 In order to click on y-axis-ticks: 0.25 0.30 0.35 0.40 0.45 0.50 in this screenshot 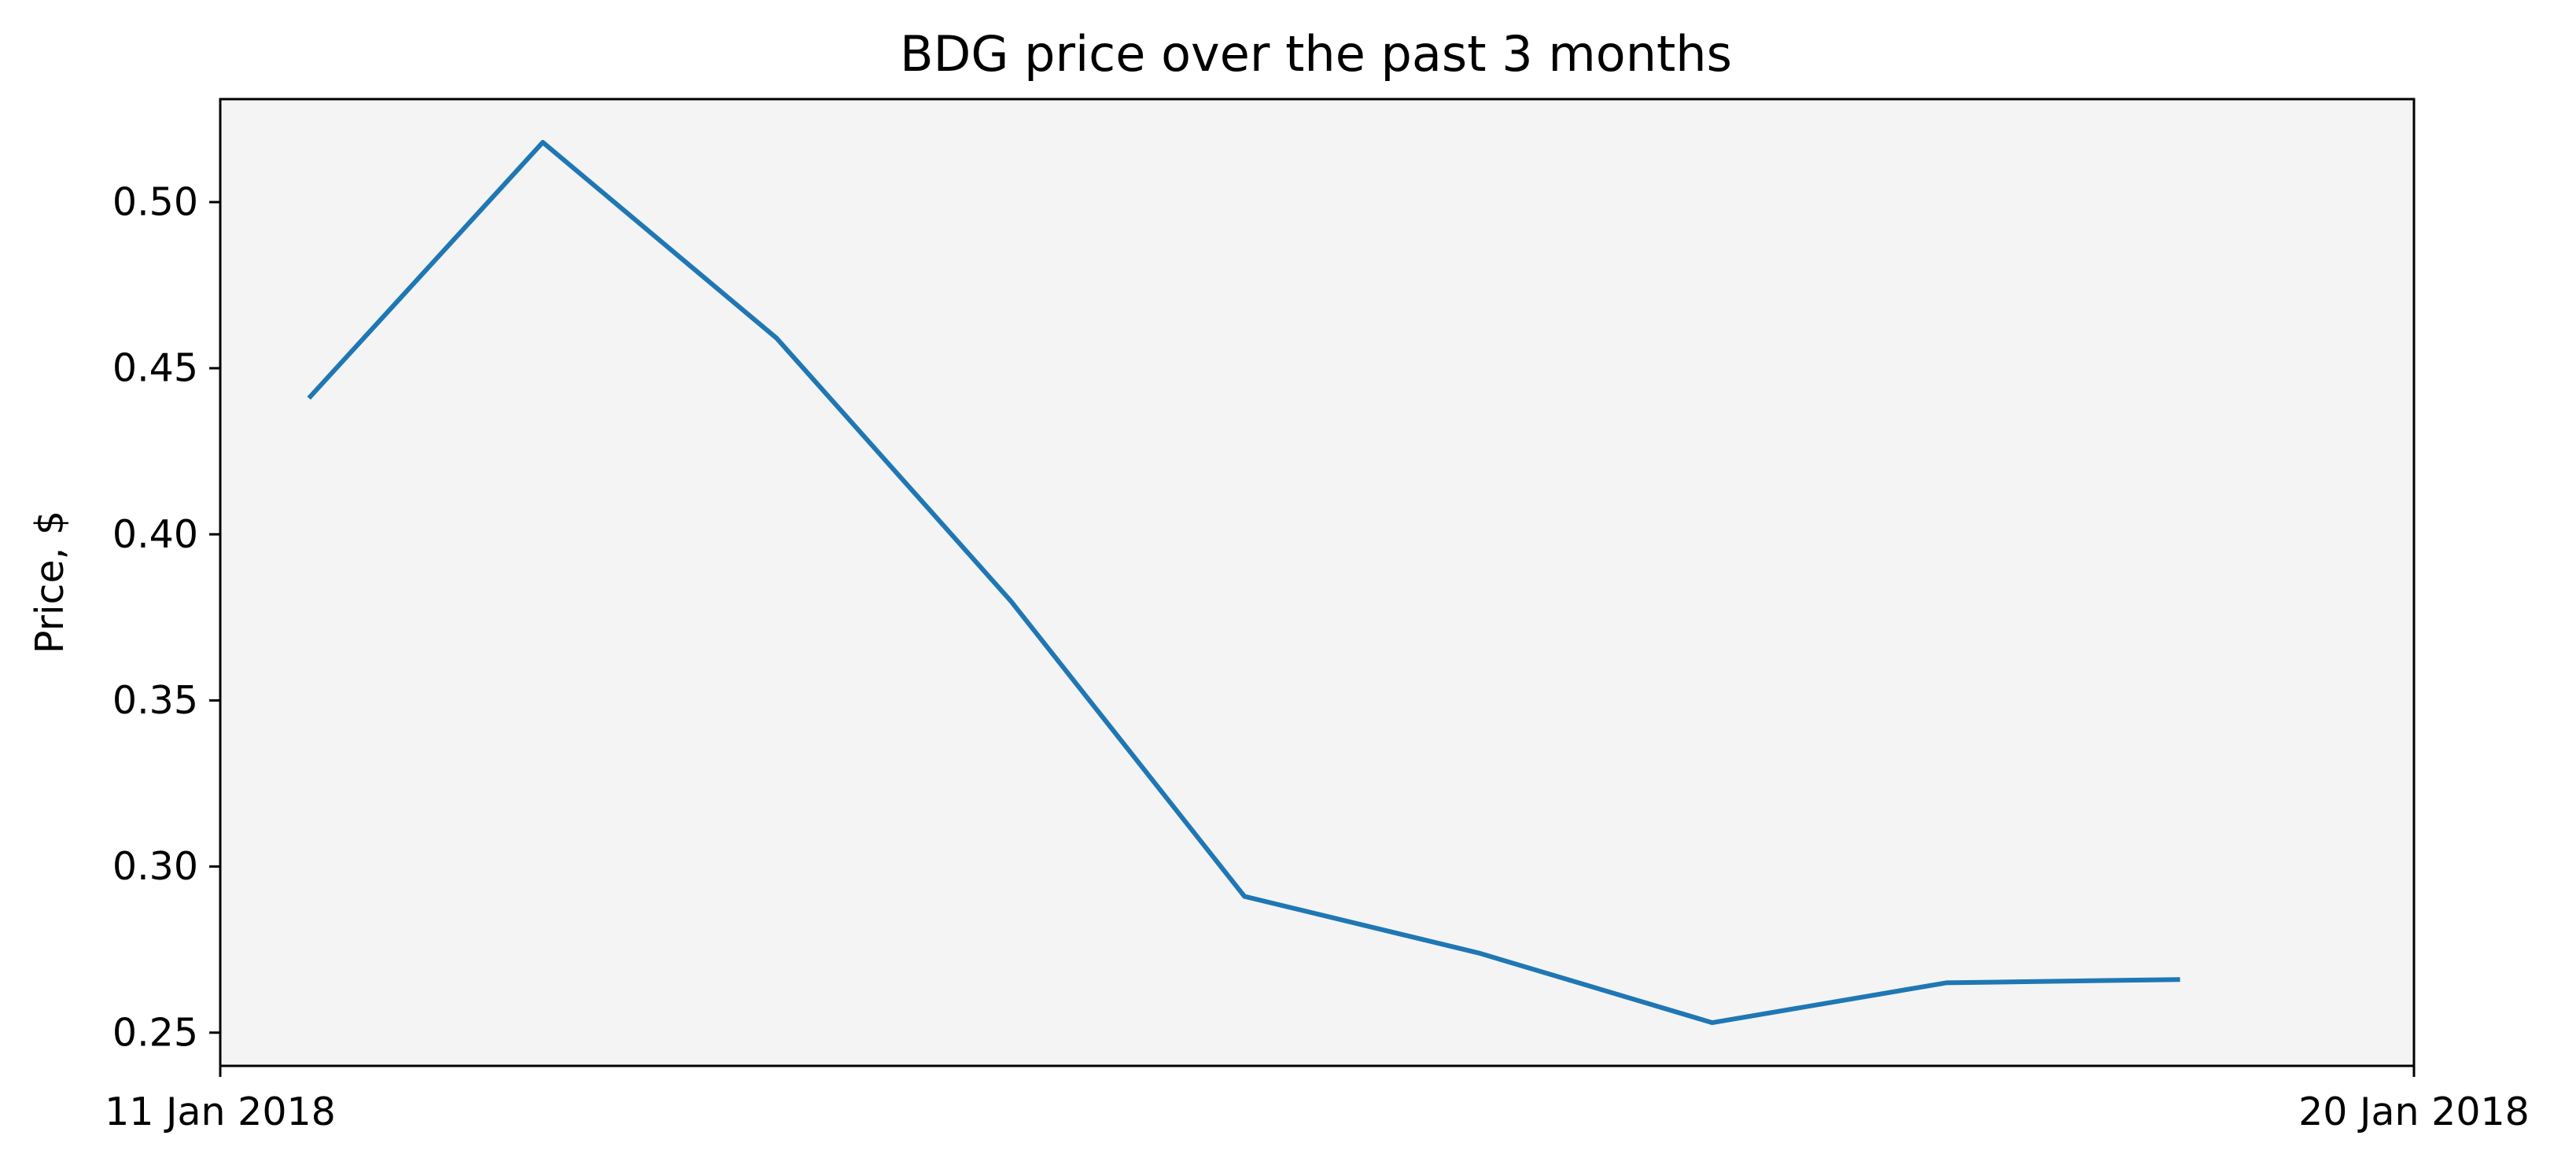, I will do `click(166, 617)`.